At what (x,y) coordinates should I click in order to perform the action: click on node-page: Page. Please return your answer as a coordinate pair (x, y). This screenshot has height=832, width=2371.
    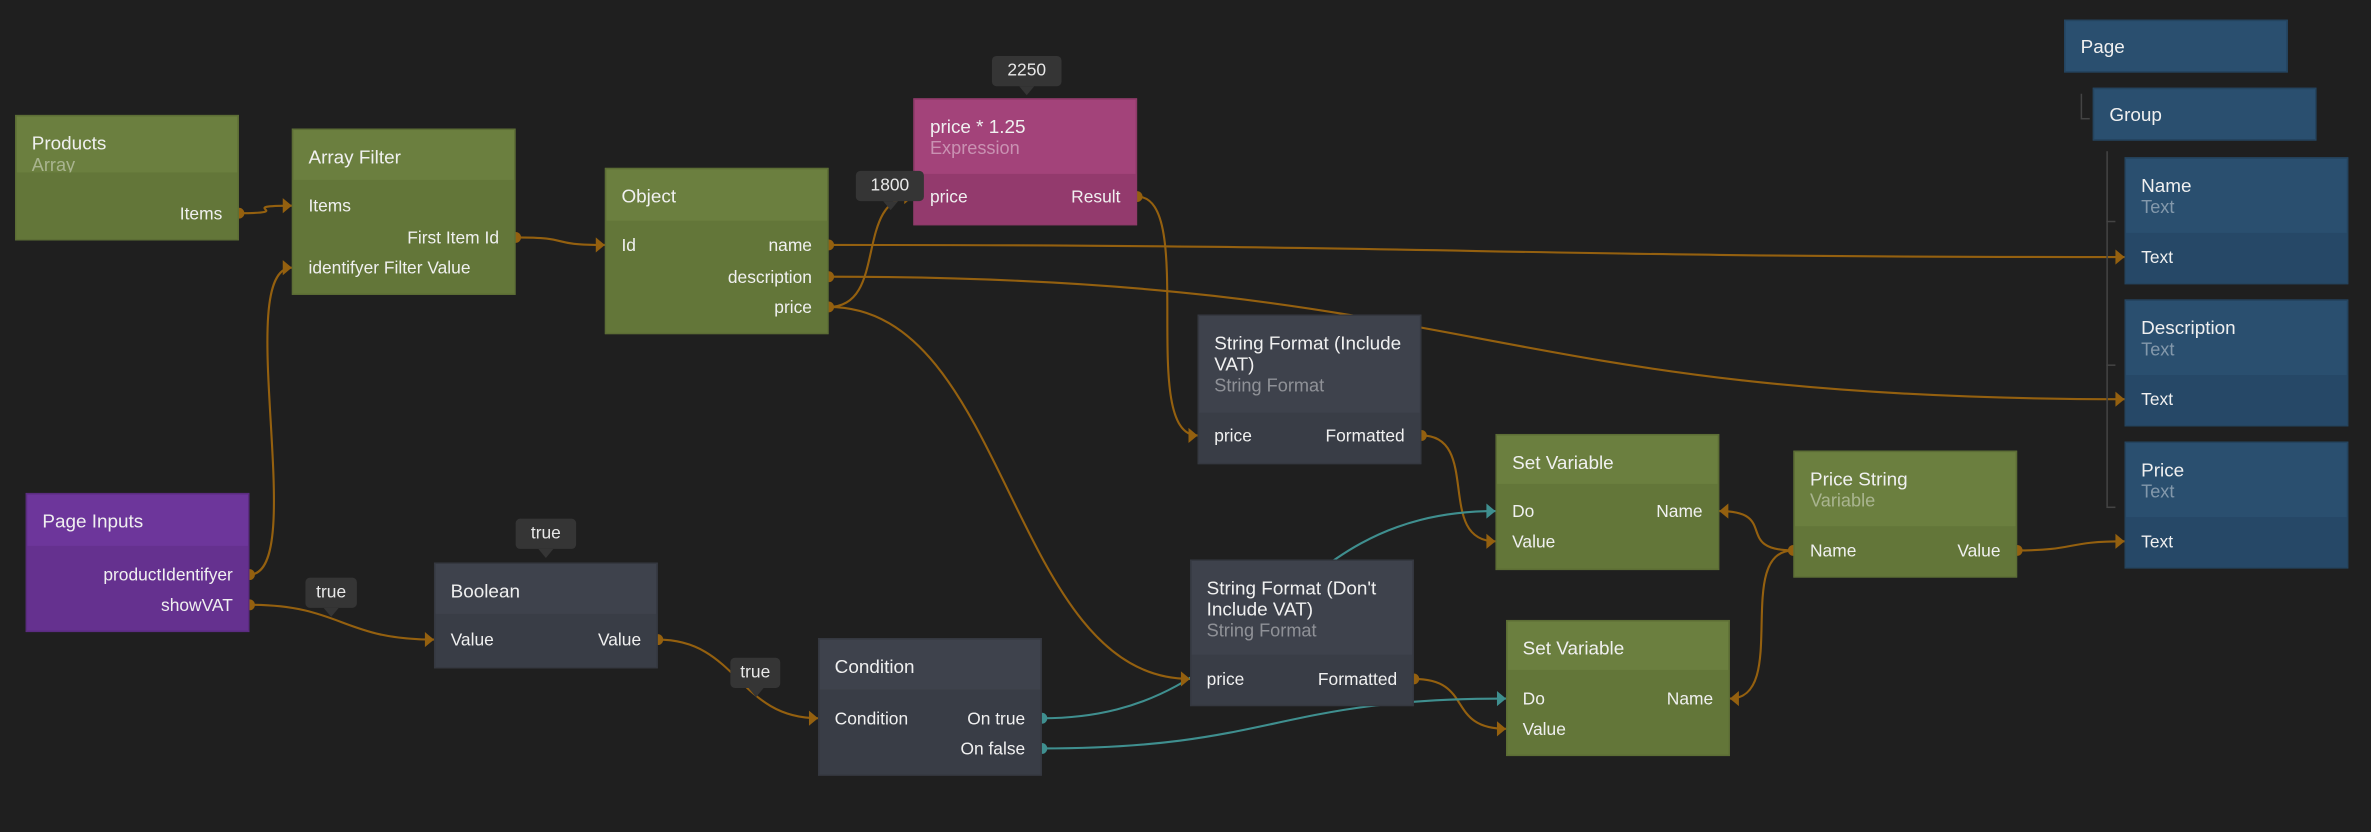
    Looking at the image, I should click on (2176, 46).